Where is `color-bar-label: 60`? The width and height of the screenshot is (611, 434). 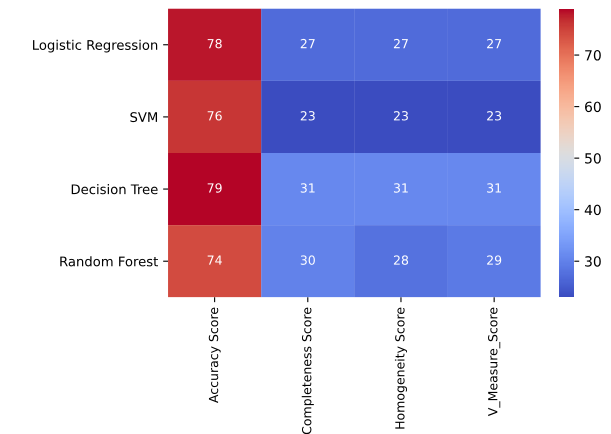
color-bar-label: 60 is located at coordinates (593, 107).